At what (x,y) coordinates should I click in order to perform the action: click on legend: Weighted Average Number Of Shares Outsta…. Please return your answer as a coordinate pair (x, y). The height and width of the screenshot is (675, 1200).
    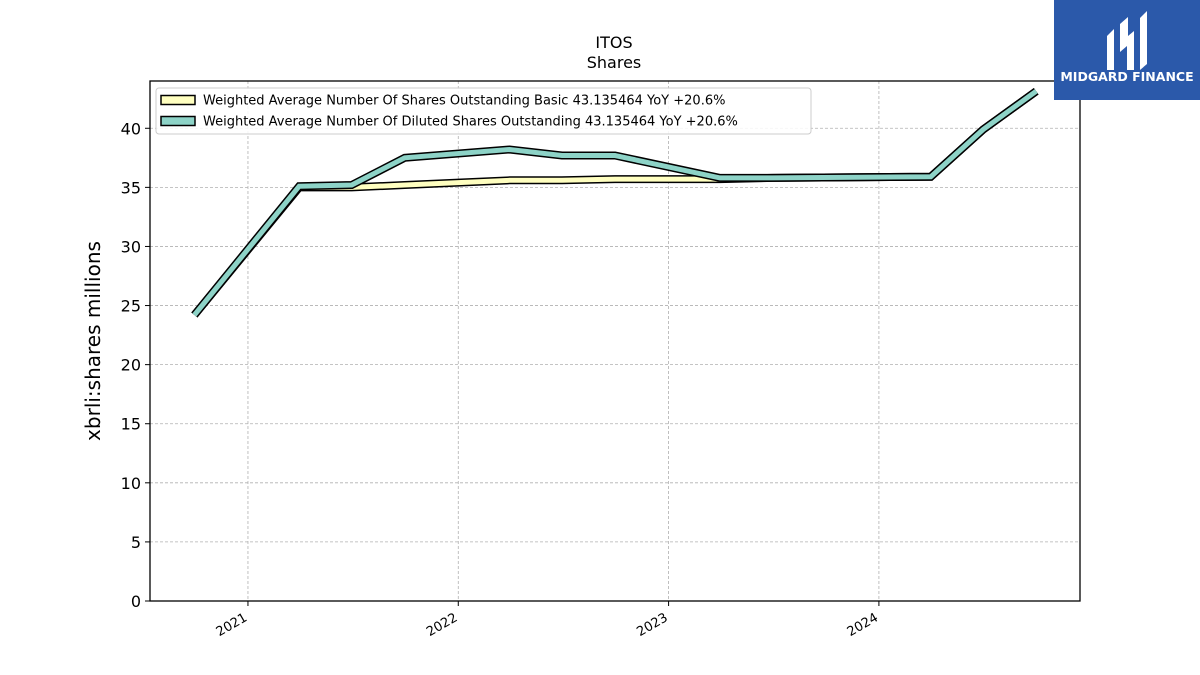
    Looking at the image, I should click on (483, 111).